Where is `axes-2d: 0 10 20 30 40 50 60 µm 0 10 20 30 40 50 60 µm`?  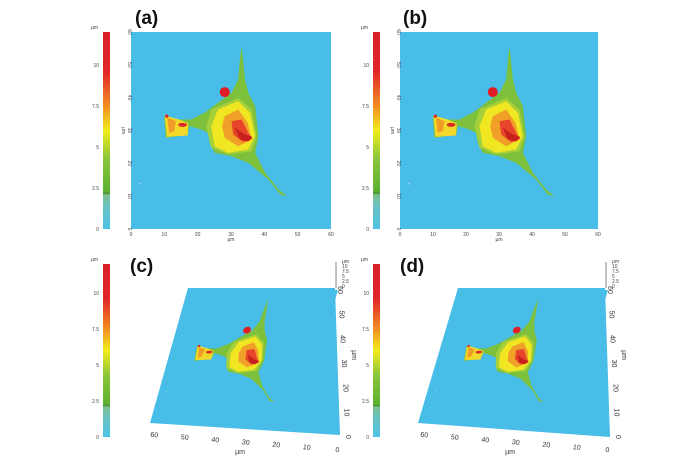
axes-2d: 0 10 20 30 40 50 60 µm 0 10 20 30 40 50 60 µm is located at coordinates (227, 136).